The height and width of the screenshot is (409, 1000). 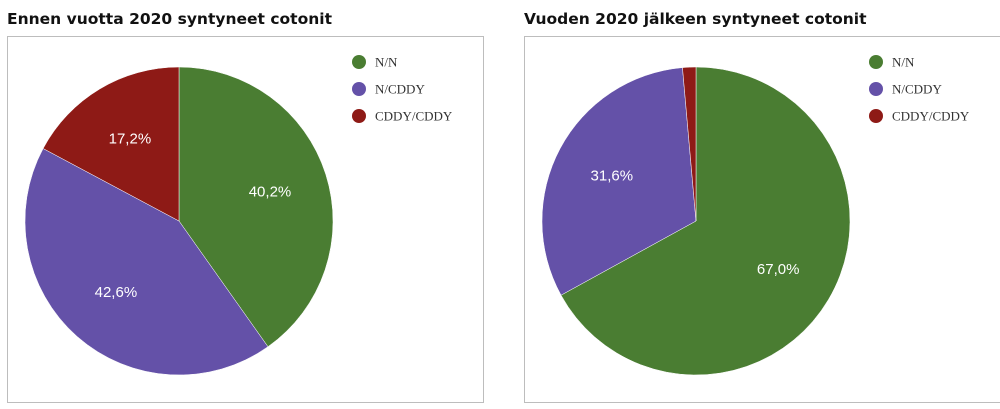 What do you see at coordinates (130, 139) in the screenshot?
I see `data-label-cddy-cddy: 17,2%` at bounding box center [130, 139].